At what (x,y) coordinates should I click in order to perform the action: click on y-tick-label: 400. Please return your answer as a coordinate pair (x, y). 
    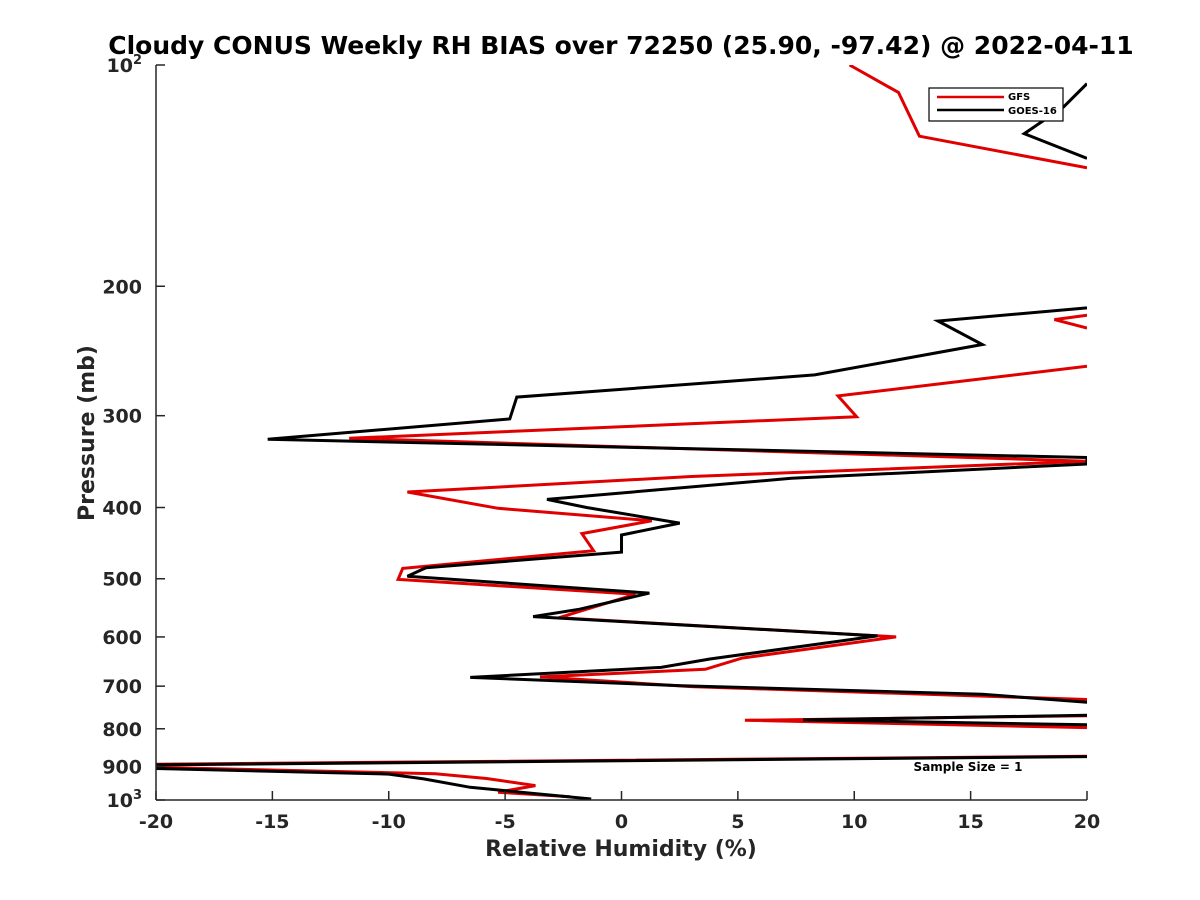
    Looking at the image, I should click on (122, 509).